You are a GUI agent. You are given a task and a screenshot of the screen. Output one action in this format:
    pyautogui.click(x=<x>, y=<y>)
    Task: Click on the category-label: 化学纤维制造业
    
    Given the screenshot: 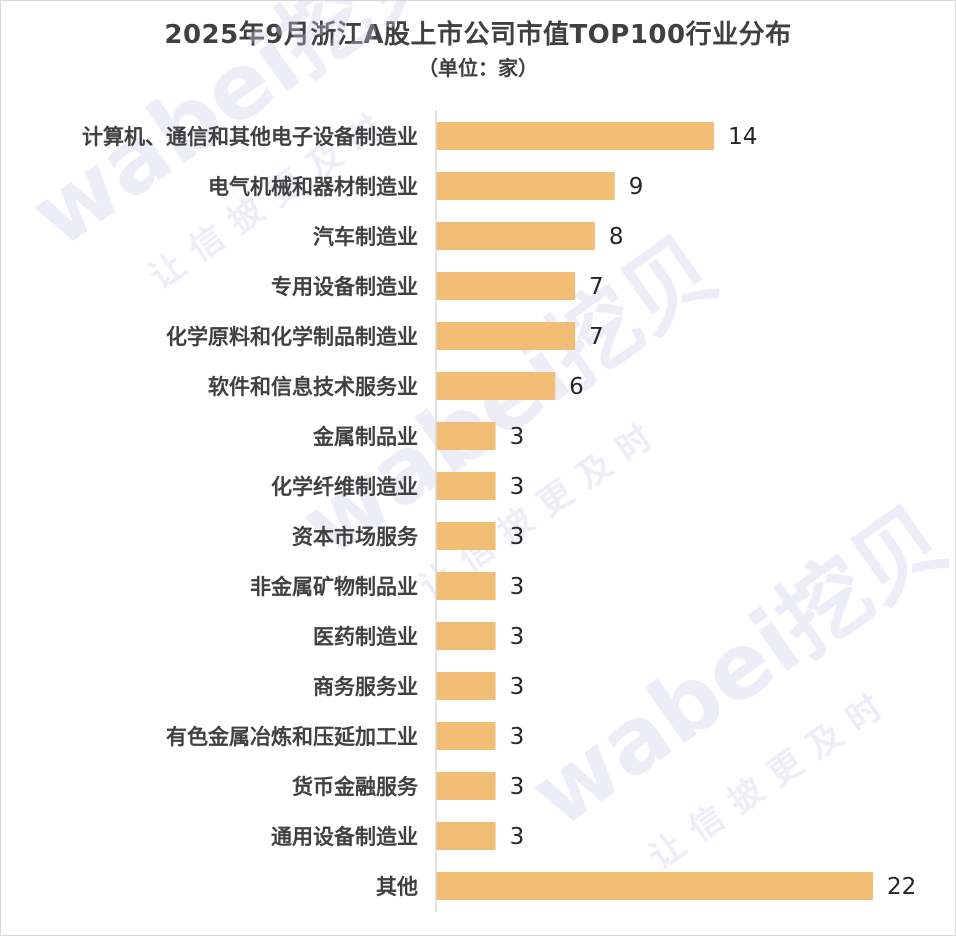 What is the action you would take?
    pyautogui.click(x=344, y=487)
    